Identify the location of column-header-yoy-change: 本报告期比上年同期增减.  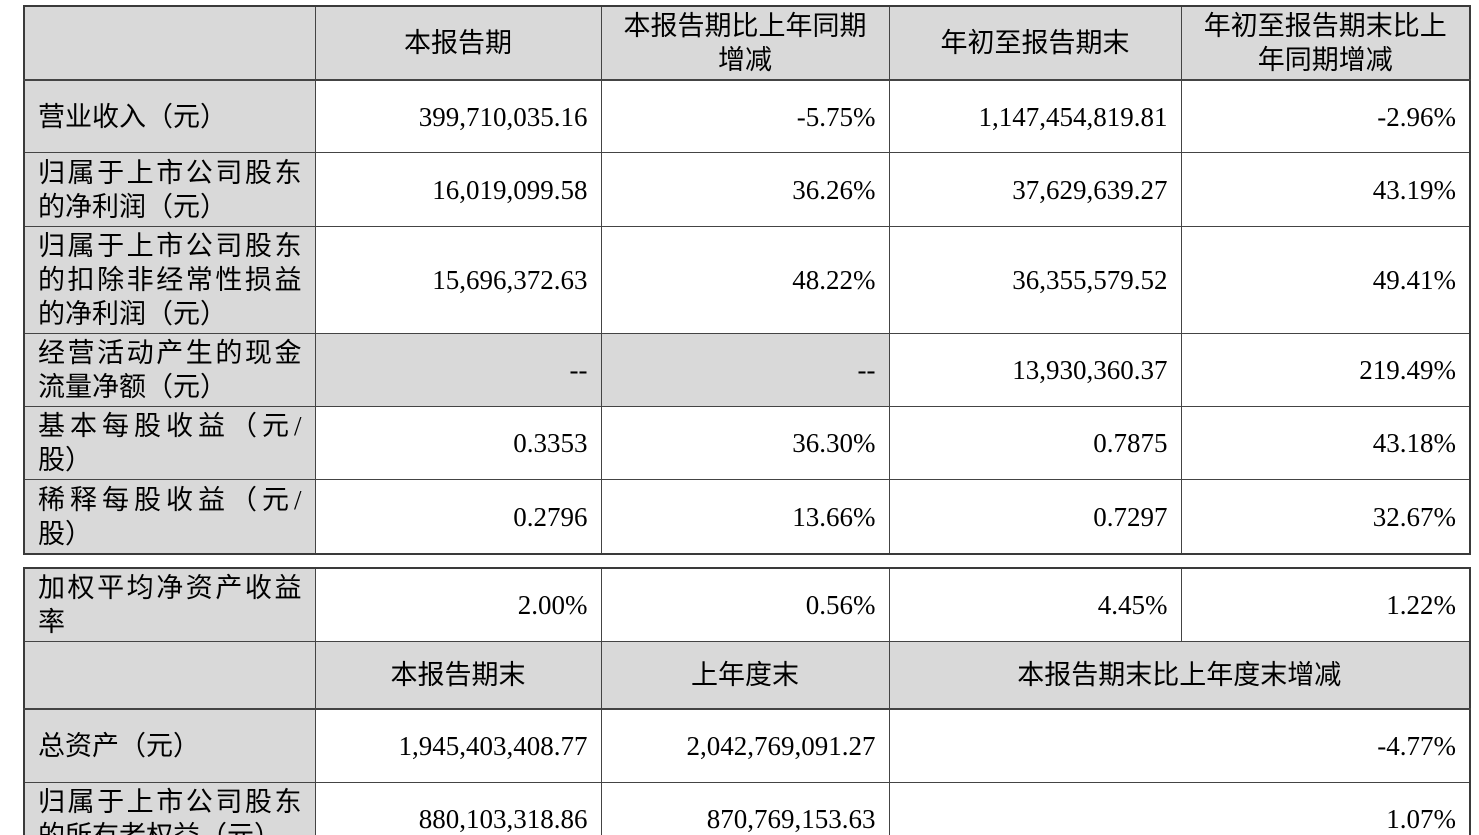
(745, 43).